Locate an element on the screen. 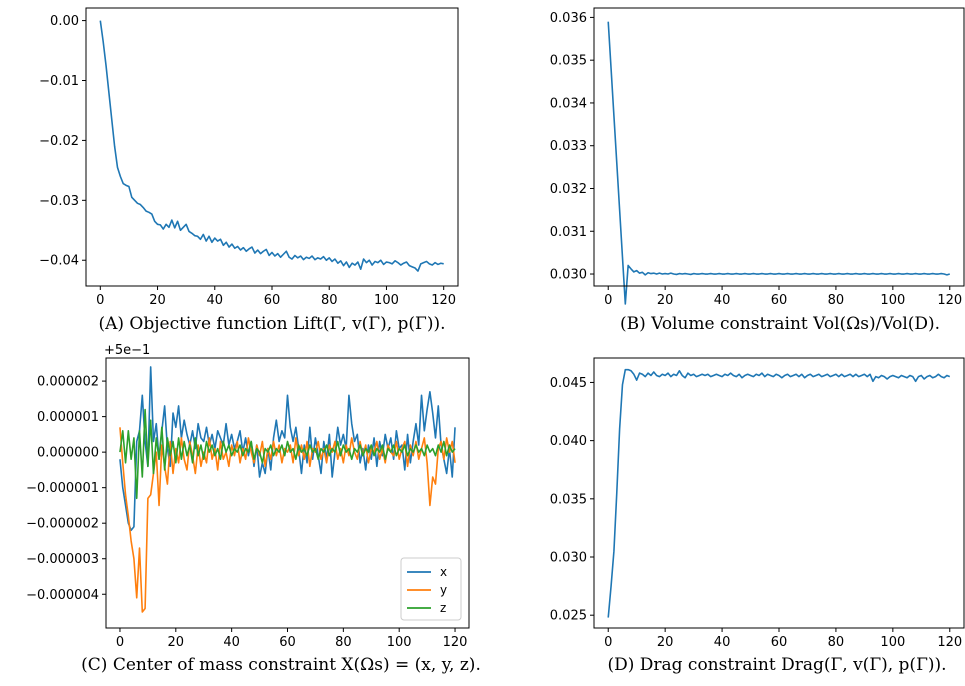 This screenshot has height=686, width=965. legend-label-z: z is located at coordinates (443, 608).